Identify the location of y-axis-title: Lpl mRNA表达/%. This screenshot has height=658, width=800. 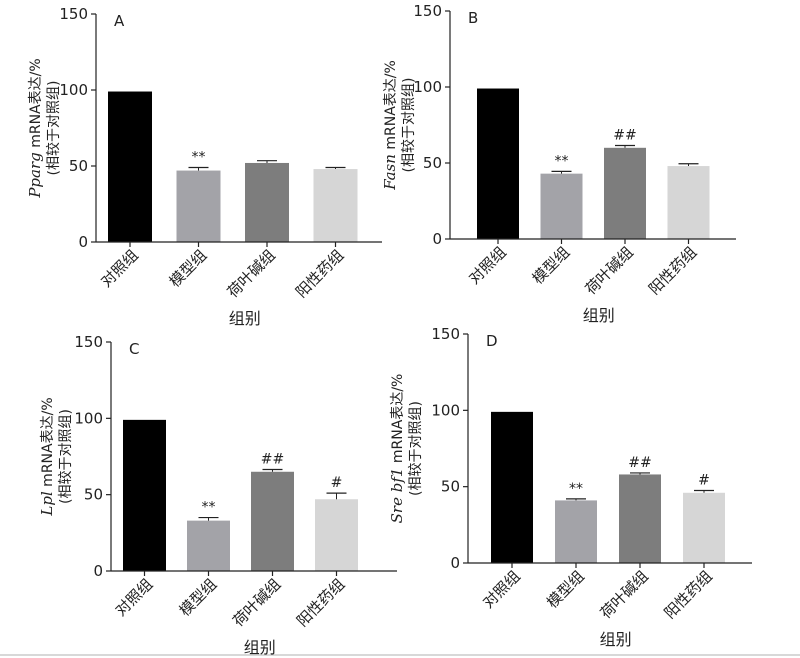
(47, 456).